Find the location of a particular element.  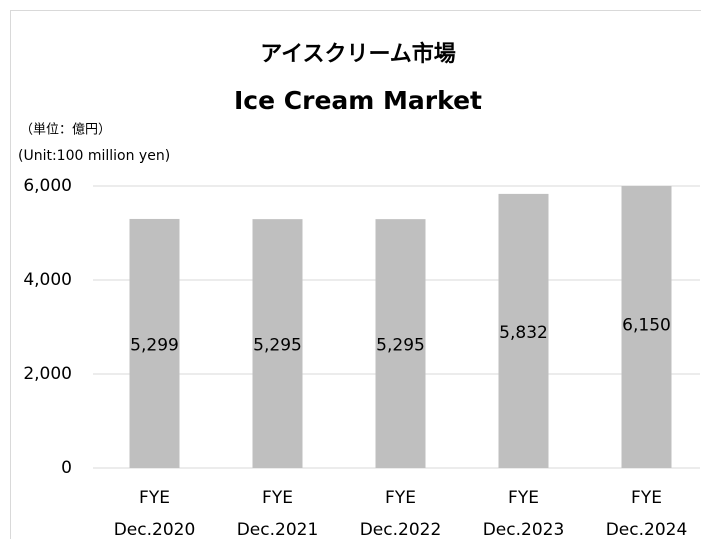

chart-title: アイスクリーム市場 is located at coordinates (358, 54).